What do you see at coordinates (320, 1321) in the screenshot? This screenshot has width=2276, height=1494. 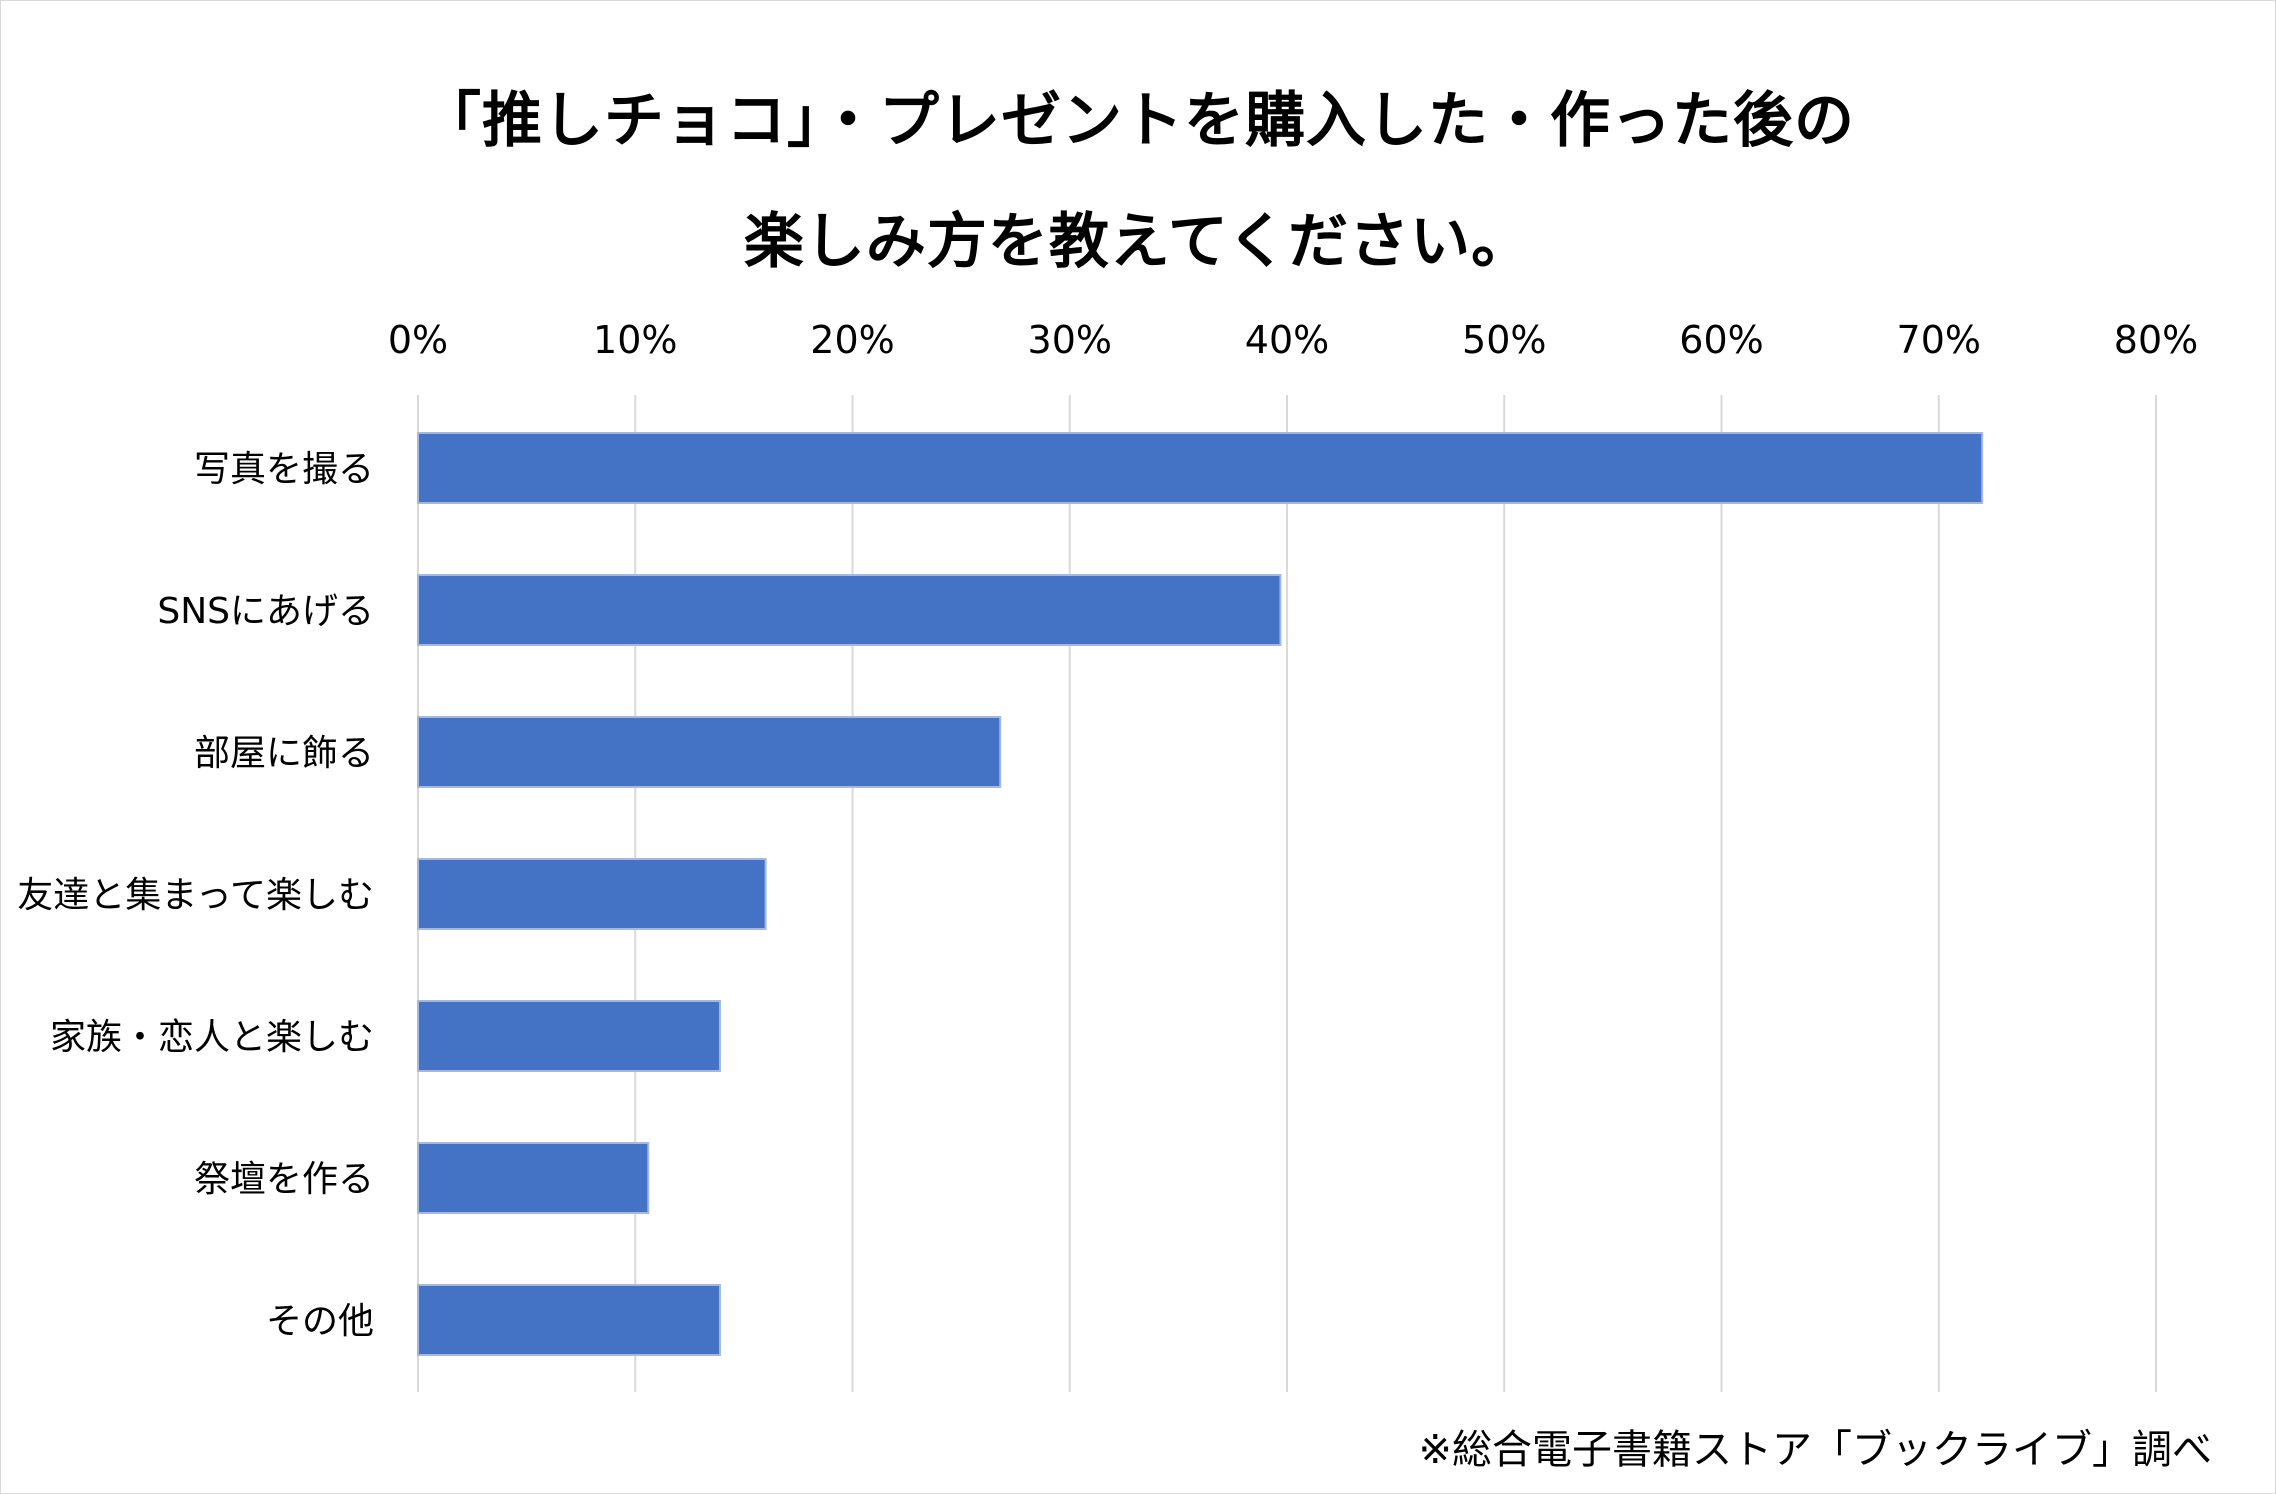 I see `category-label: その他` at bounding box center [320, 1321].